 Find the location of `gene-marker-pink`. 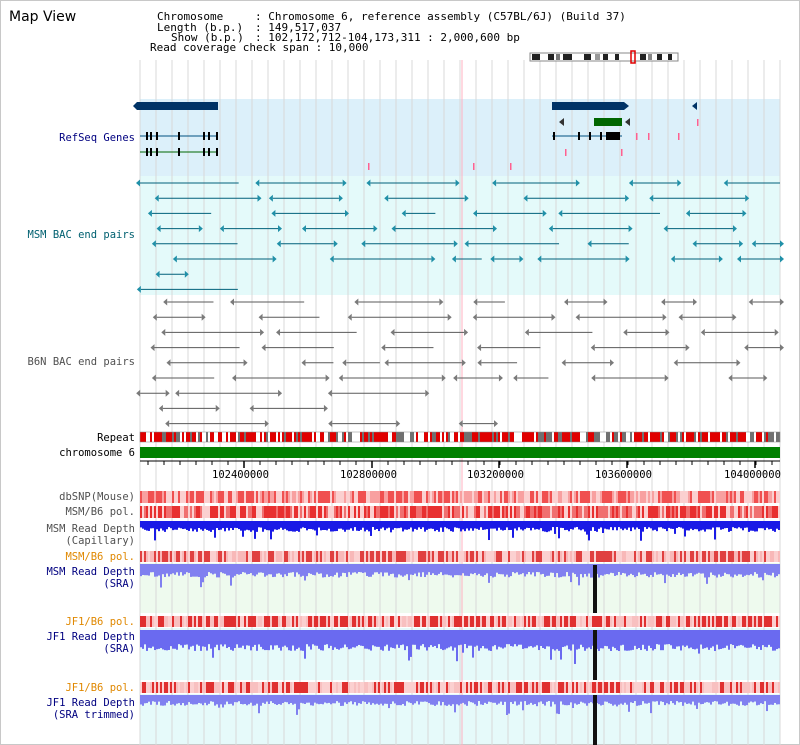

gene-marker-pink is located at coordinates (698, 122).